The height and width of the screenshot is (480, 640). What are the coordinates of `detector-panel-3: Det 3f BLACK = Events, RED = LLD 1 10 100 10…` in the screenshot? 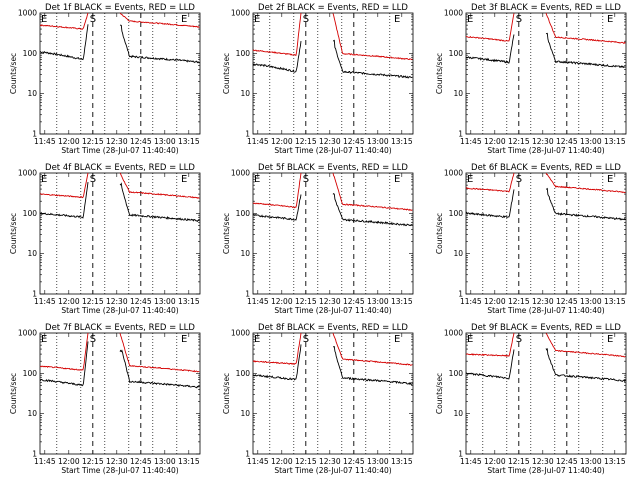 It's located at (531, 79).